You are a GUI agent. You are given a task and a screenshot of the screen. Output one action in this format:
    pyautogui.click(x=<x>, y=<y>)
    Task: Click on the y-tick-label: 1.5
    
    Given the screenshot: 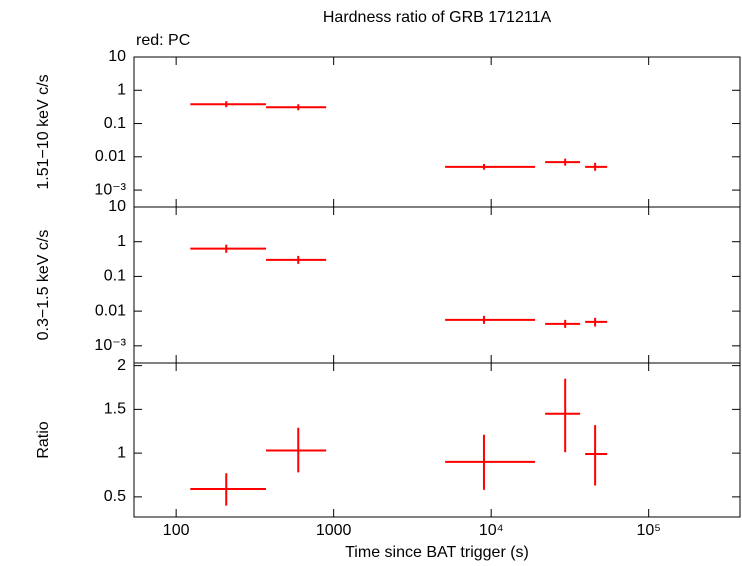 What is the action you would take?
    pyautogui.click(x=115, y=409)
    